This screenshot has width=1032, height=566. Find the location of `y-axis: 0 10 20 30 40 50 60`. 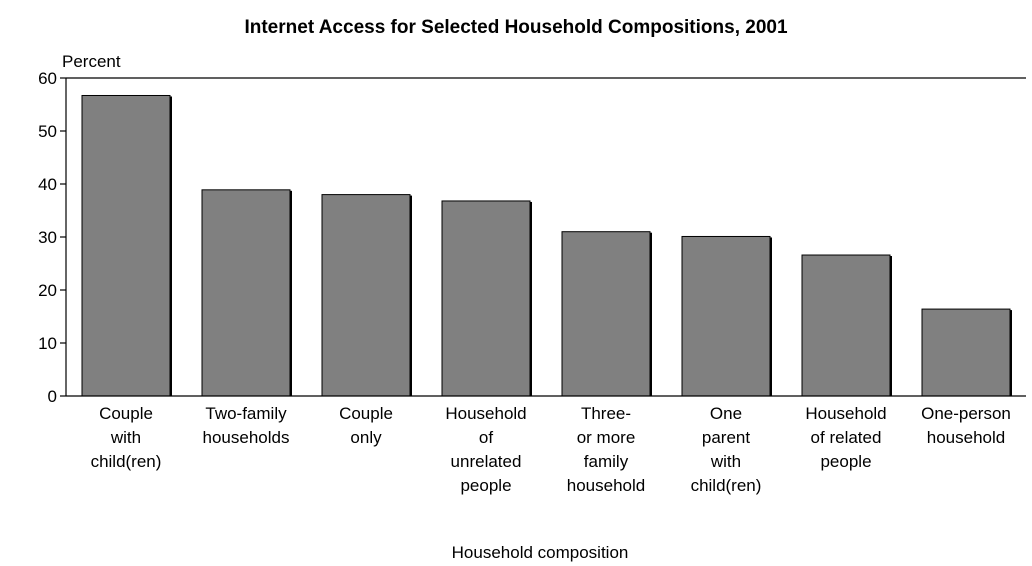

y-axis: 0 10 20 30 40 50 60 is located at coordinates (52, 237).